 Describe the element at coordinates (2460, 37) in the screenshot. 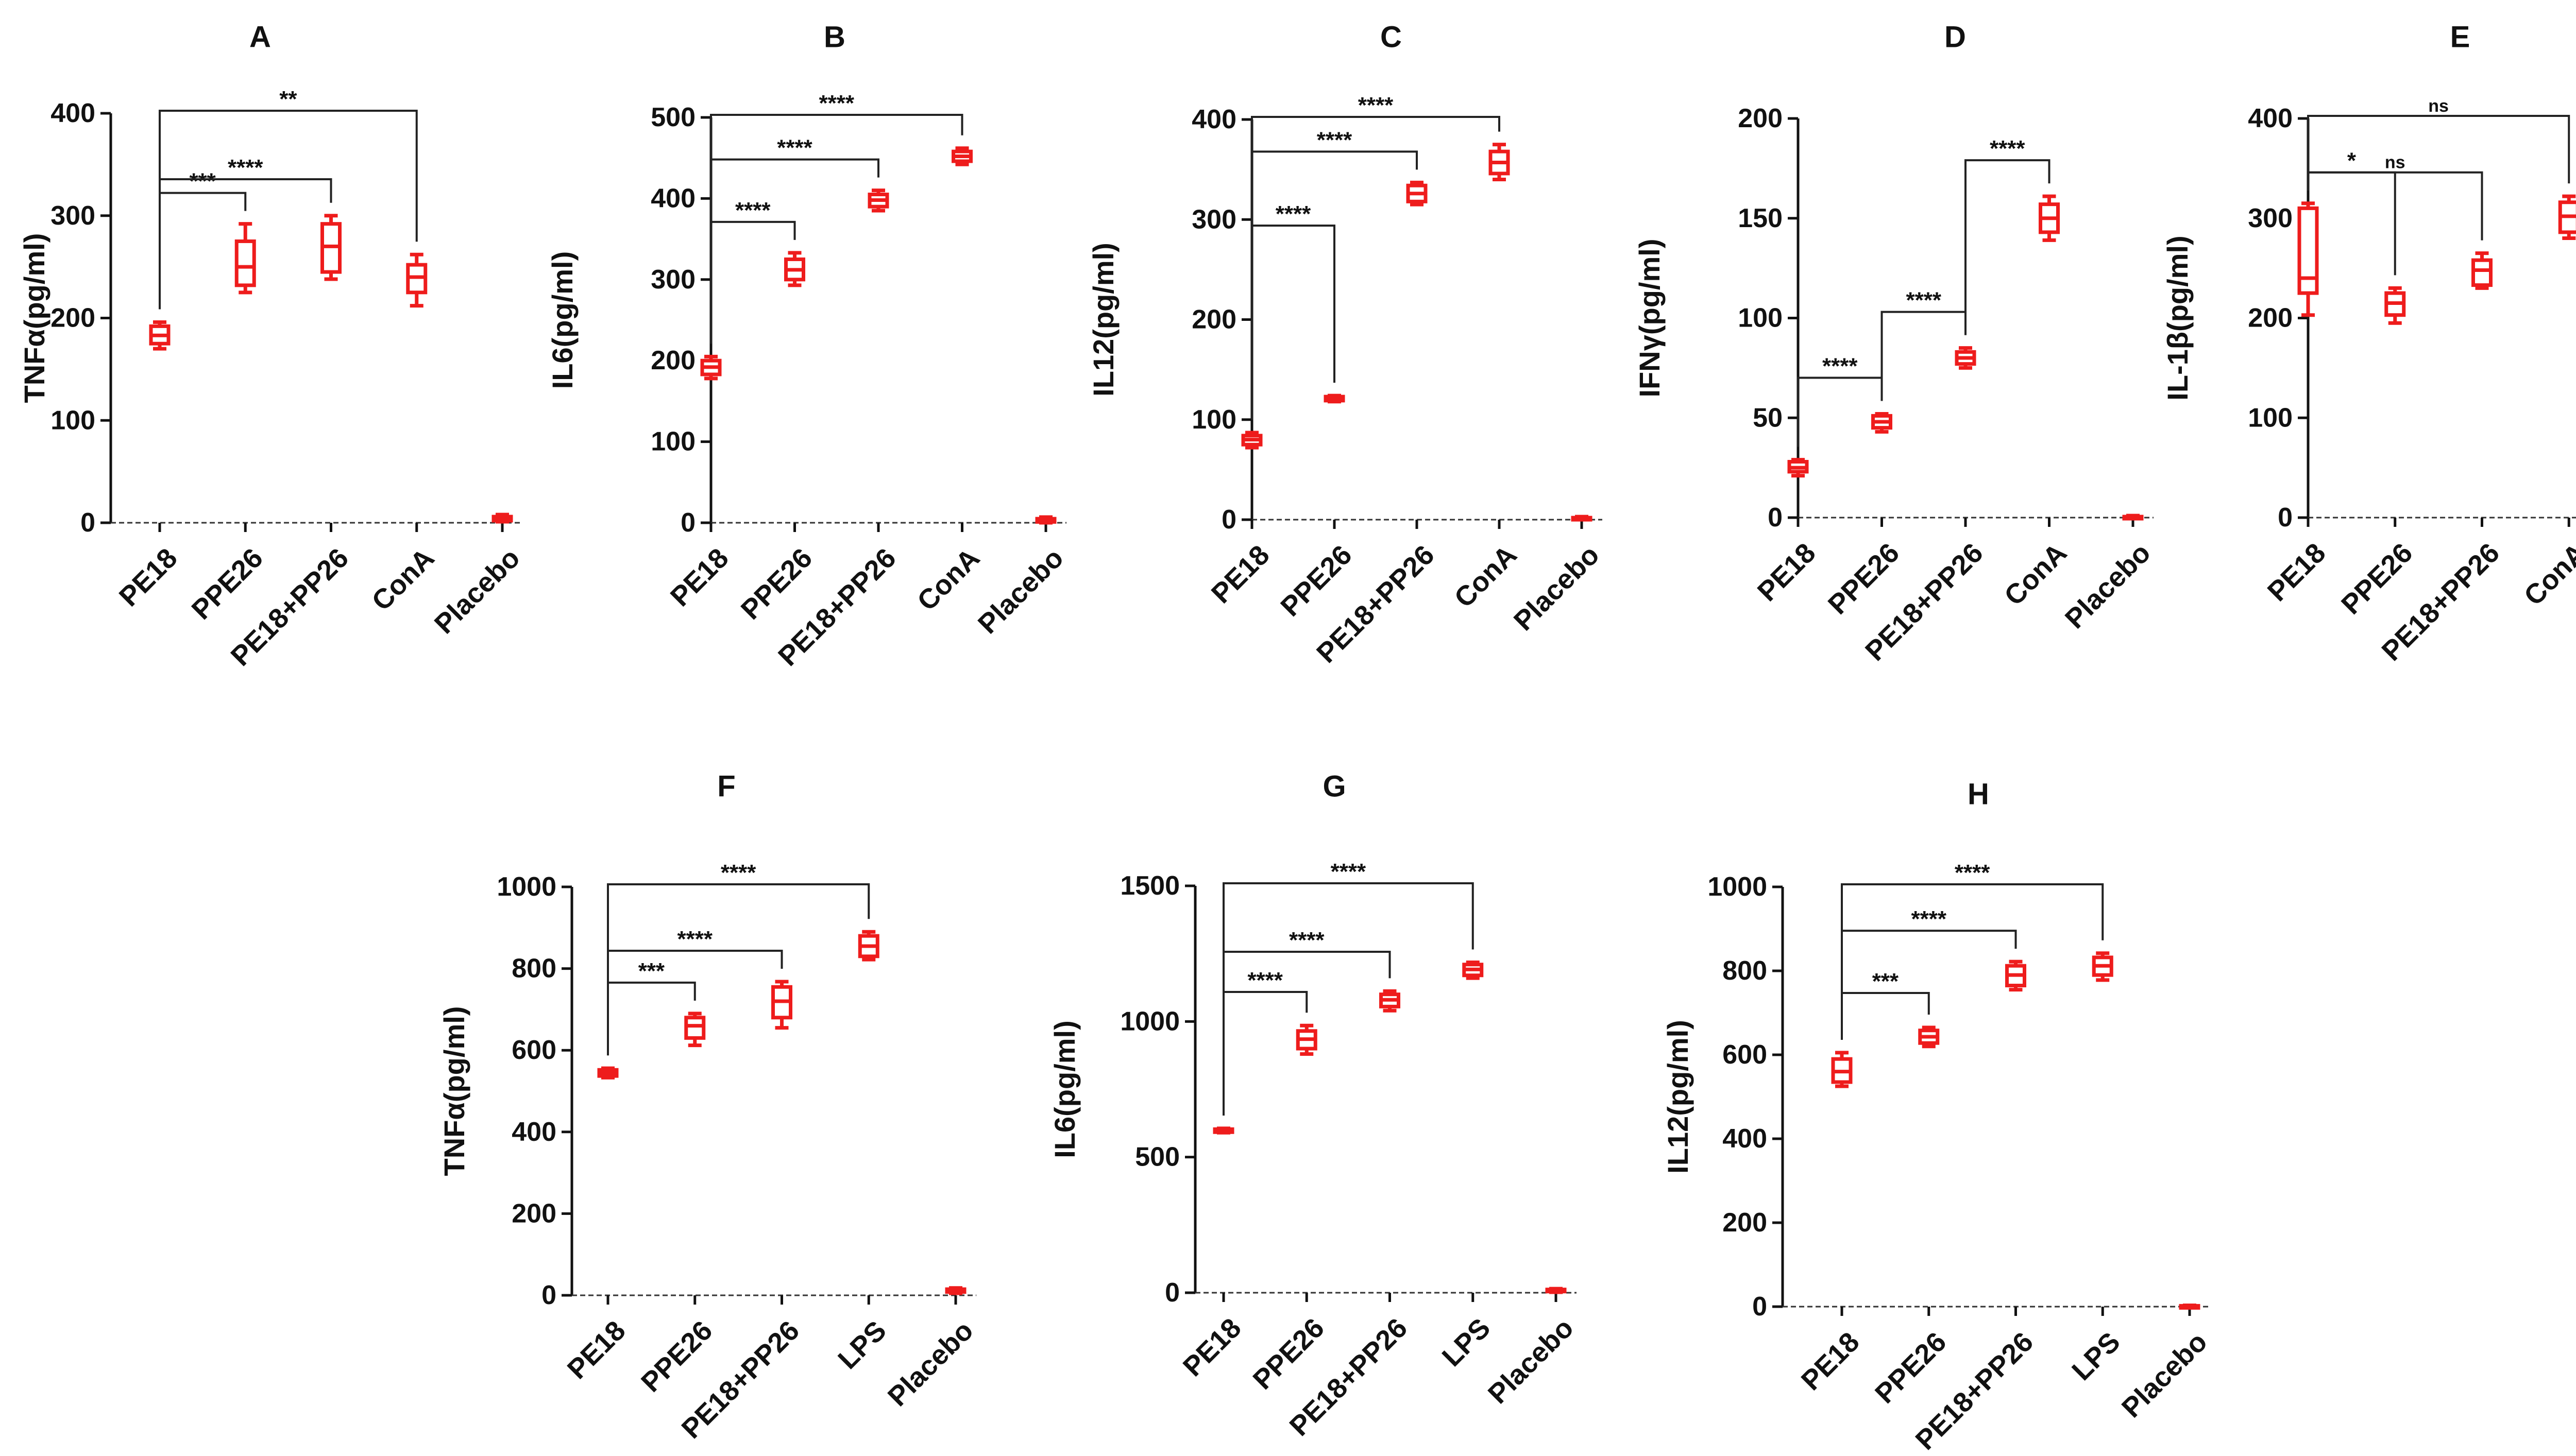

I see `panel-letter: E` at that location.